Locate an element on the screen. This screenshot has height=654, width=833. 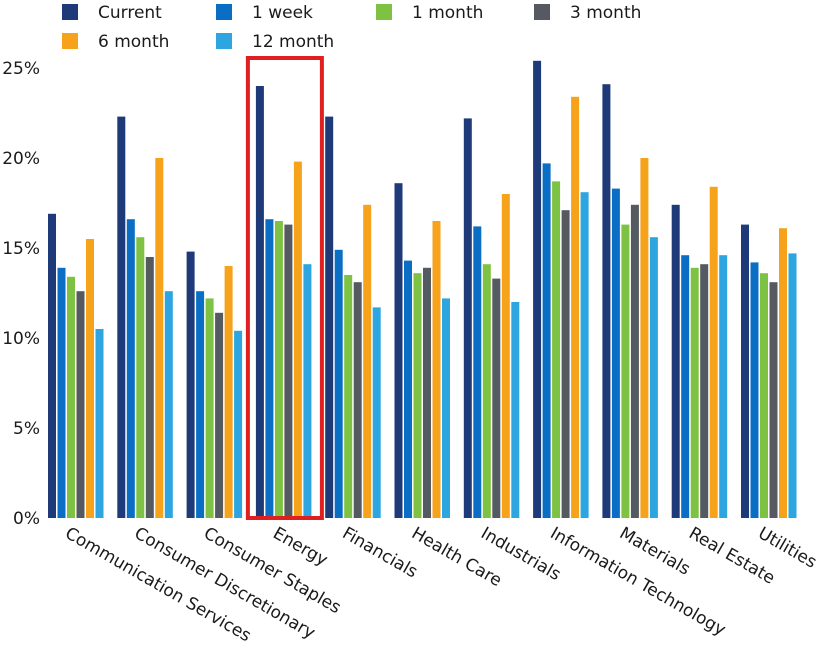
bar-group-communication-services is located at coordinates (76, 366).